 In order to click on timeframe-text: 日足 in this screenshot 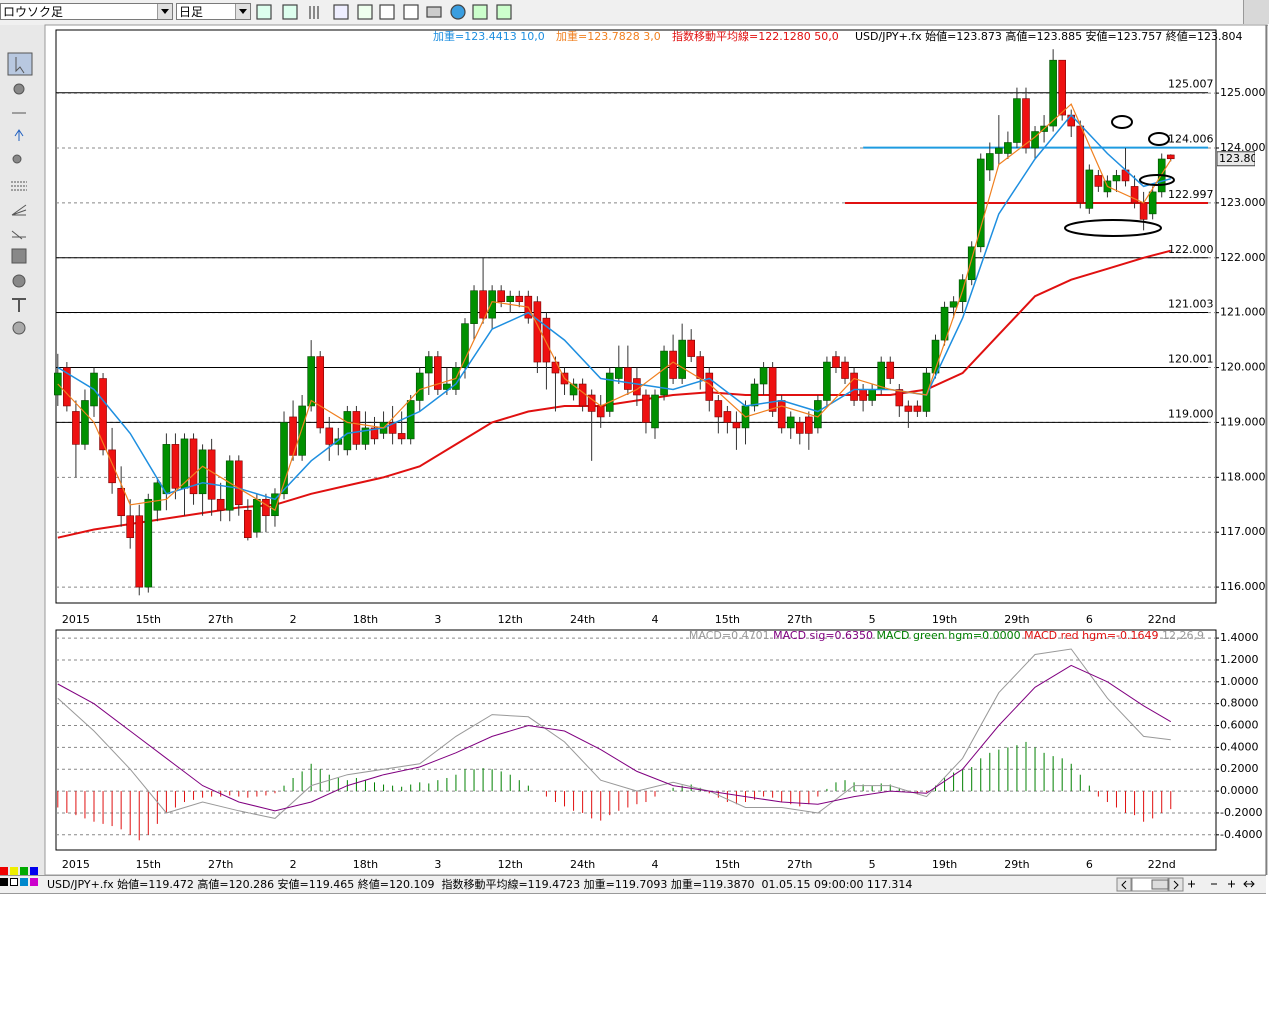, I will do `click(191, 12)`.